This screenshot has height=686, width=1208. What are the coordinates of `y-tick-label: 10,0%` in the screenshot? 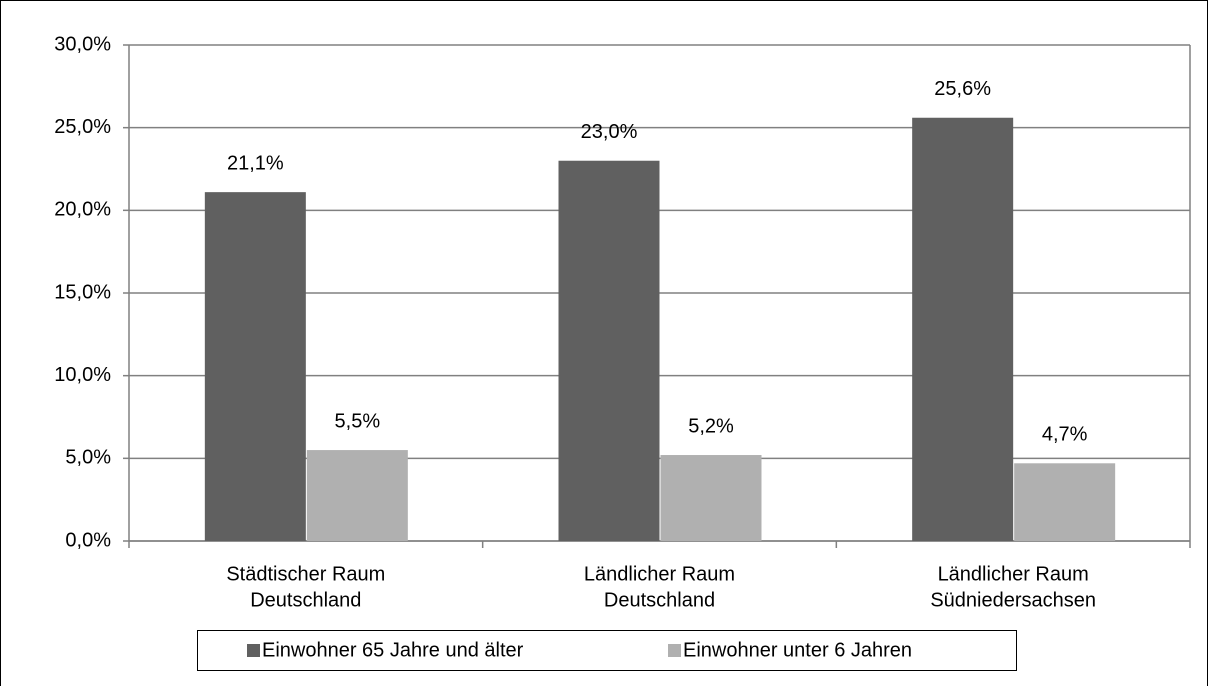 It's located at (82, 375).